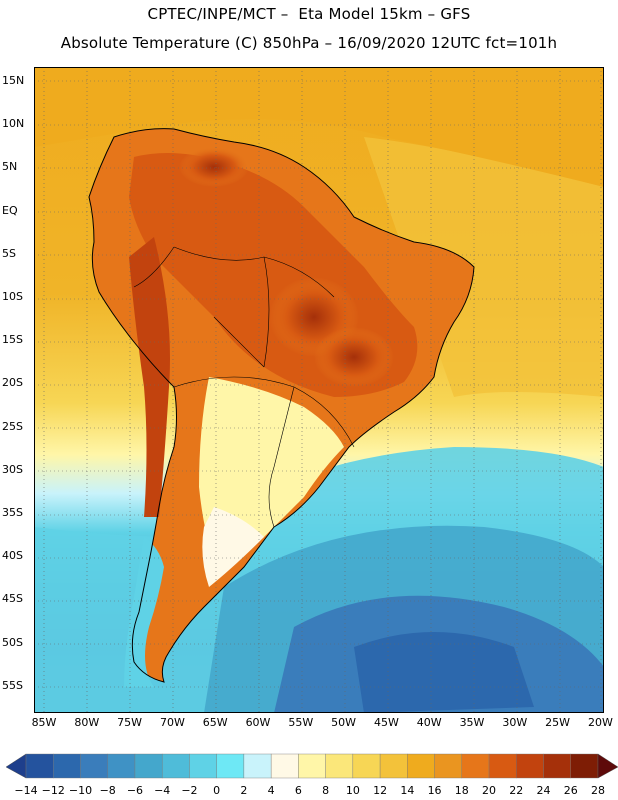 Image resolution: width=618 pixels, height=800 pixels. I want to click on lat-label: 45S, so click(12, 599).